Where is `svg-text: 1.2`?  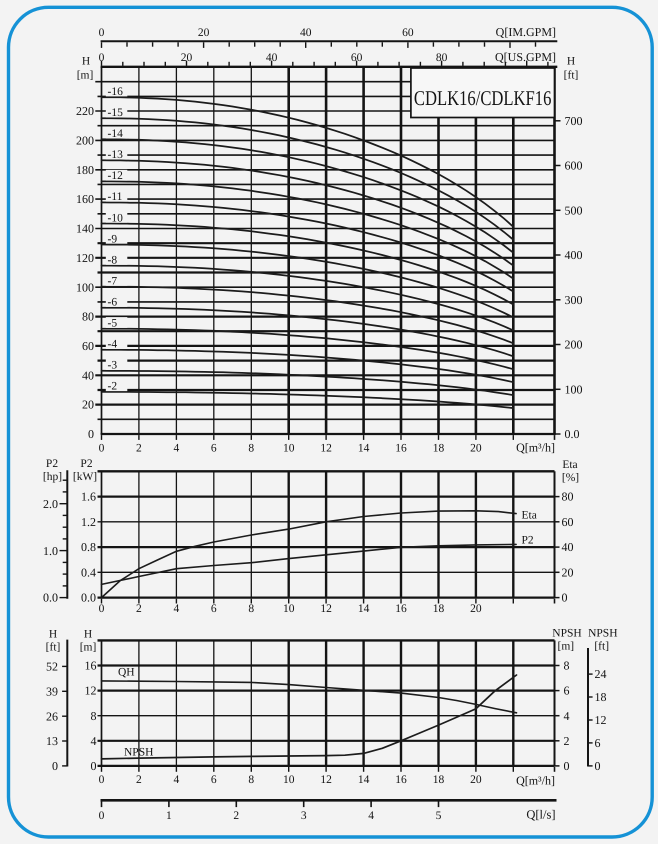 svg-text: 1.2 is located at coordinates (88, 522).